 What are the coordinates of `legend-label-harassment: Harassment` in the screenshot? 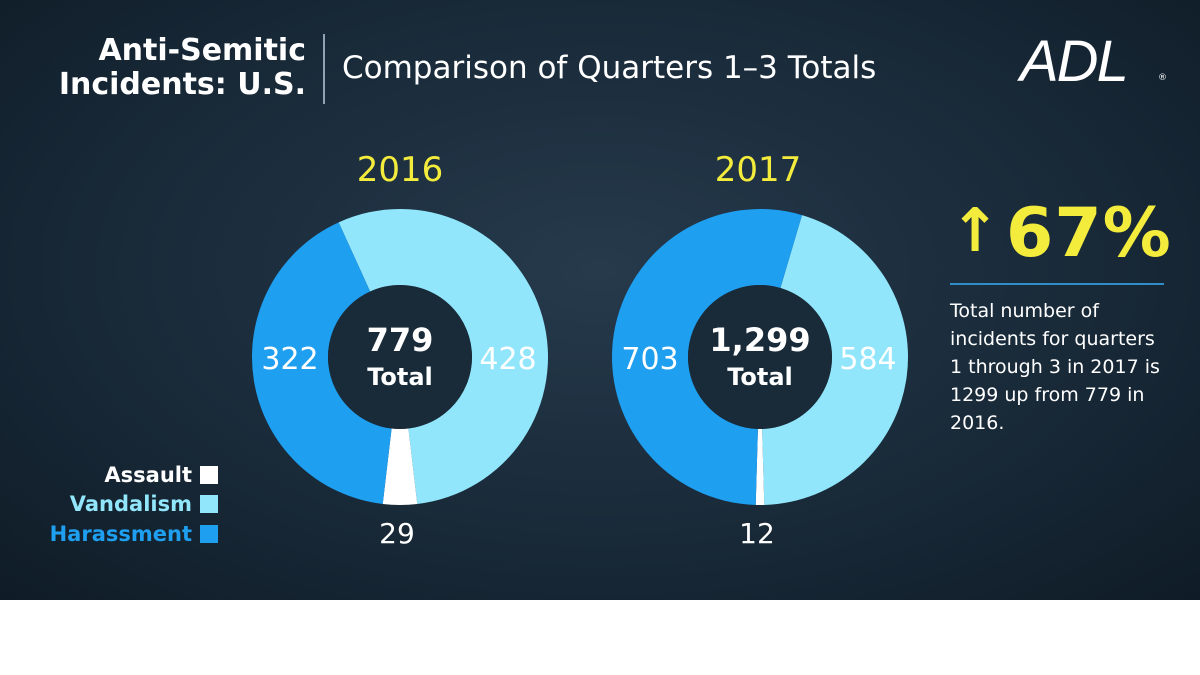 It's located at (120, 534).